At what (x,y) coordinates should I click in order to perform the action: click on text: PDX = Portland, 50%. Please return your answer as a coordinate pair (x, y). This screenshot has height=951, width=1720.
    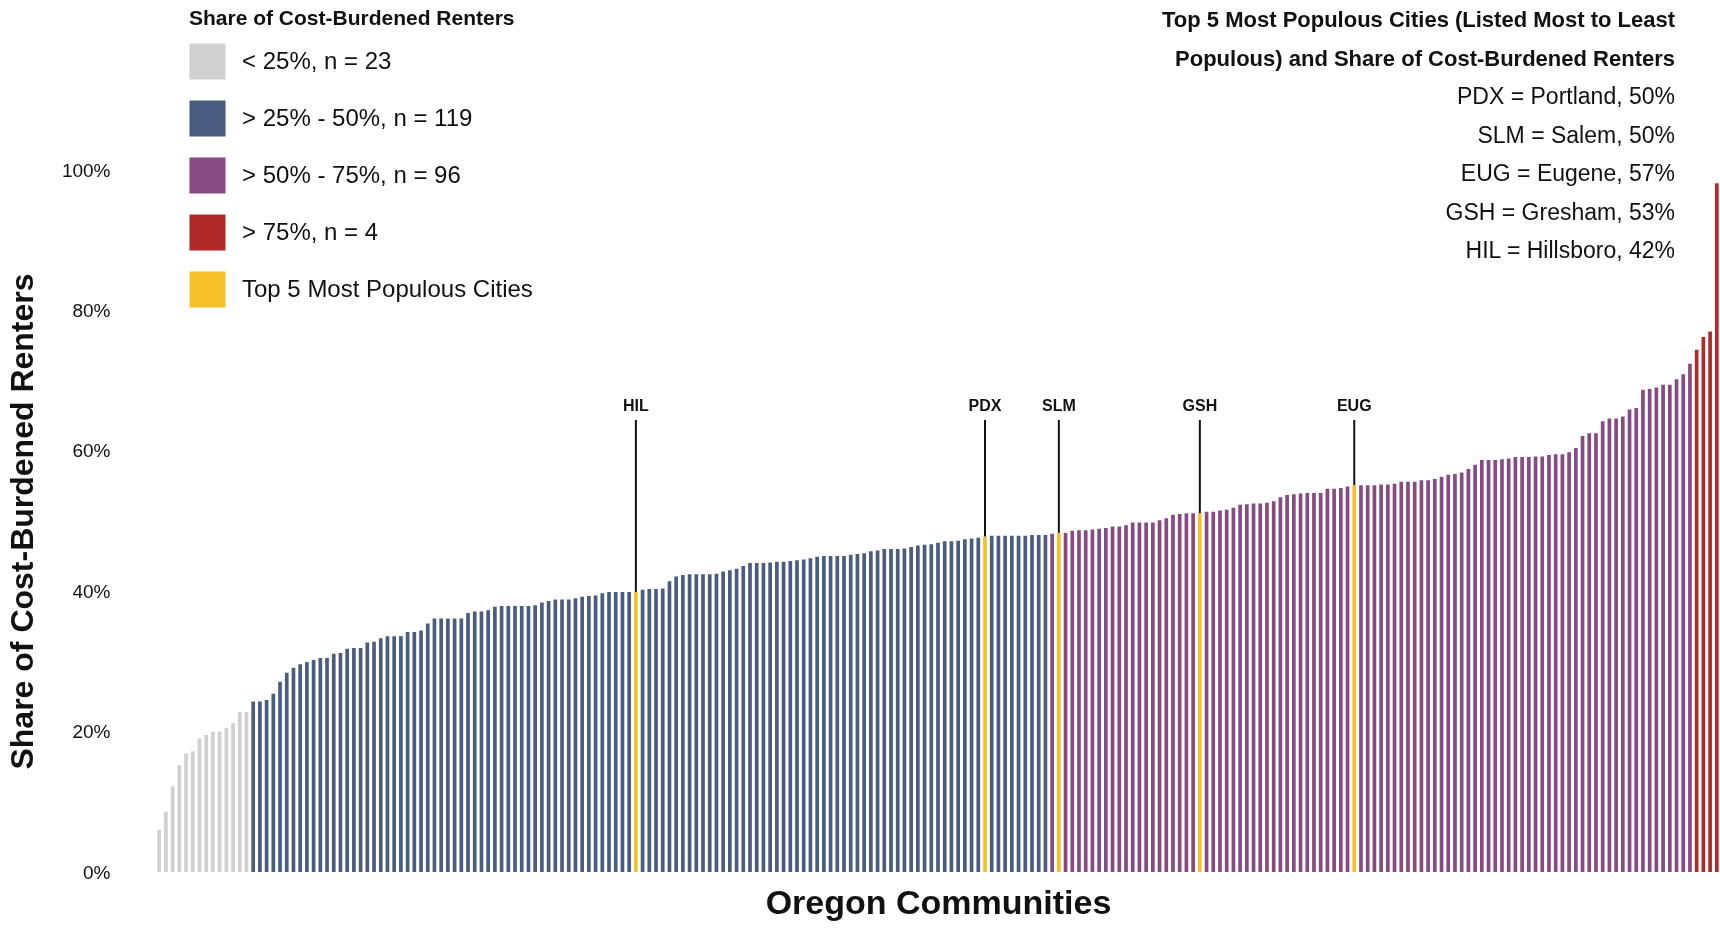
    Looking at the image, I should click on (1566, 96).